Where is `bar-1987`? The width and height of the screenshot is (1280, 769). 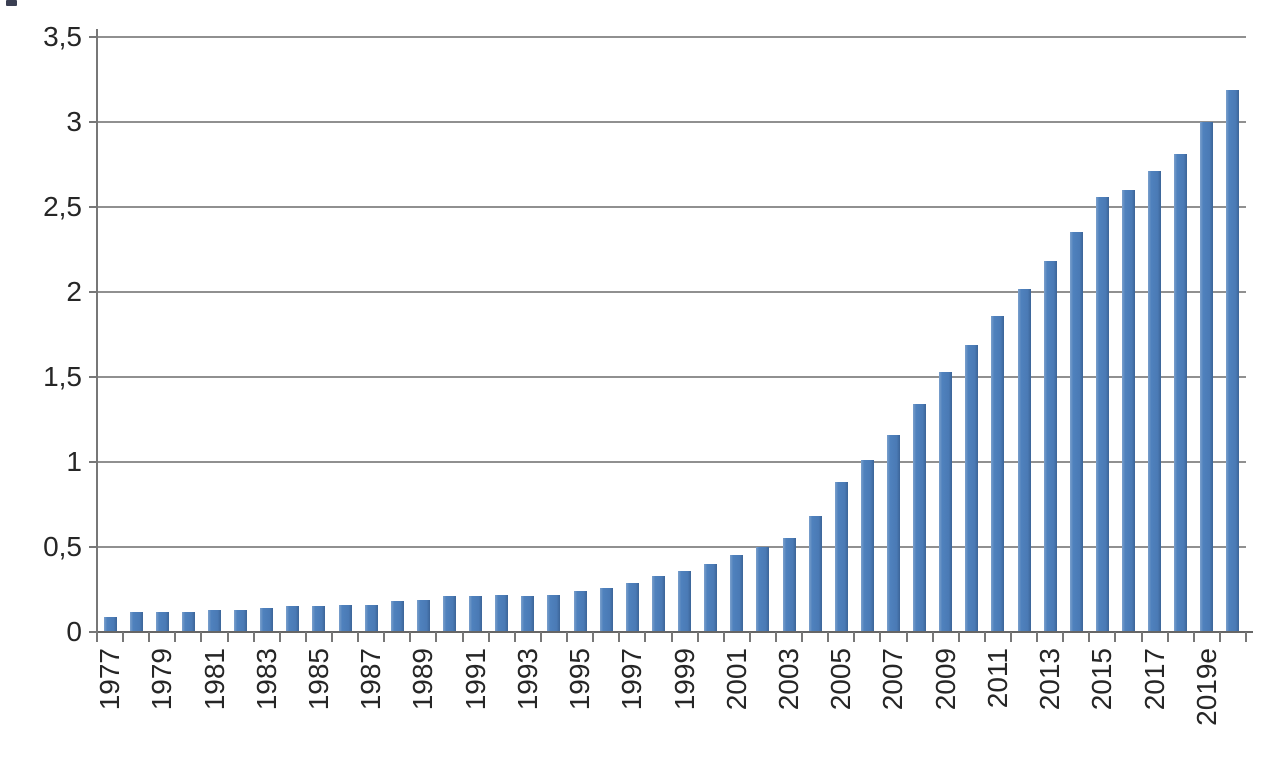
bar-1987 is located at coordinates (371, 618).